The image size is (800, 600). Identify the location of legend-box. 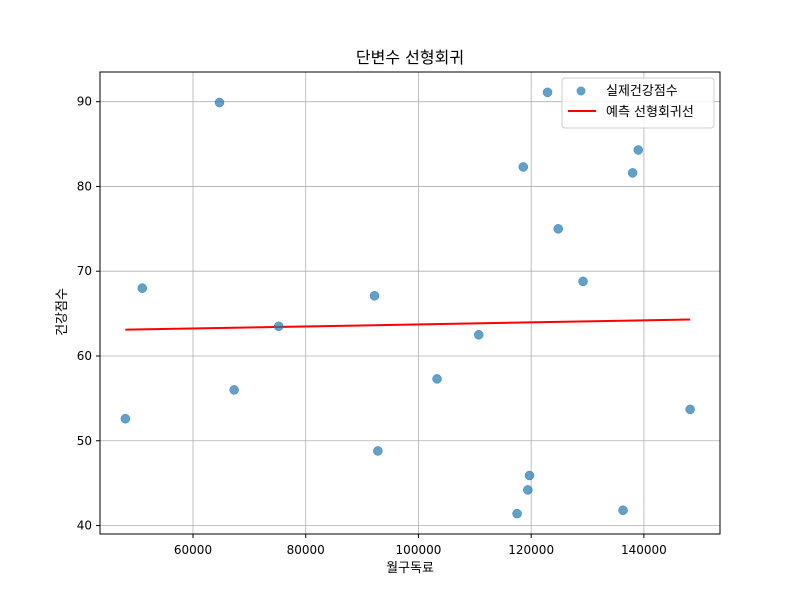
(638, 103).